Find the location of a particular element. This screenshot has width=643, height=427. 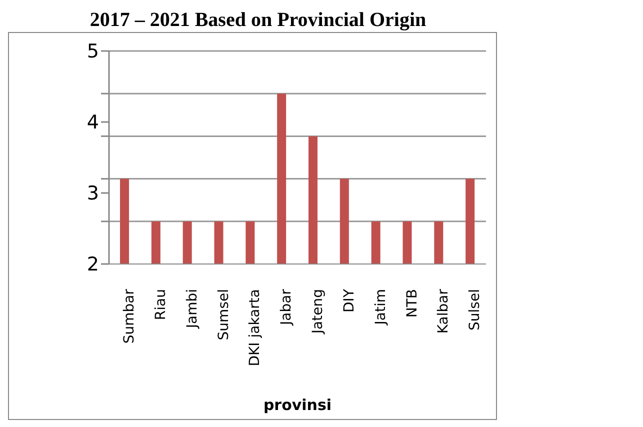

y-tick-label: 5 is located at coordinates (92, 51).